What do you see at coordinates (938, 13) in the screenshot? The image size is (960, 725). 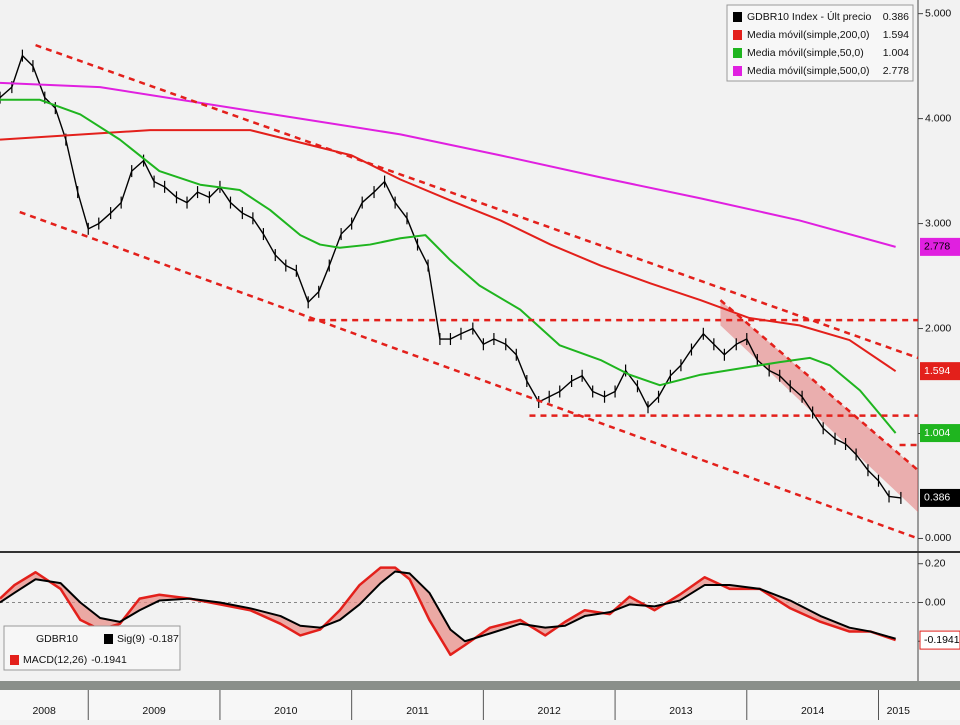 I see `y-tick-label: 5.000` at bounding box center [938, 13].